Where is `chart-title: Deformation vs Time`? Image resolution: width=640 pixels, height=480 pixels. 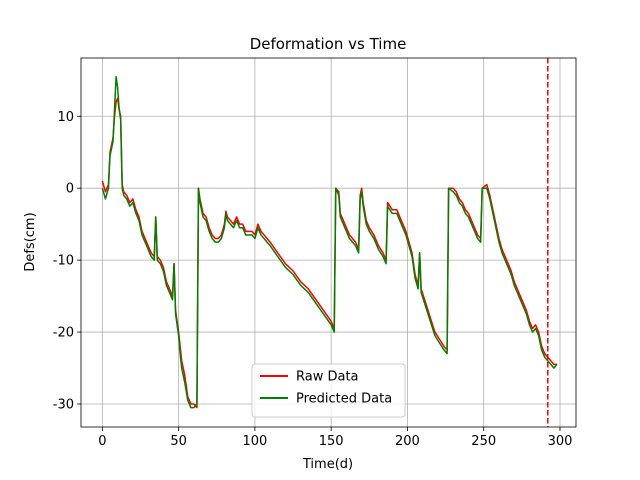
chart-title: Deformation vs Time is located at coordinates (328, 44).